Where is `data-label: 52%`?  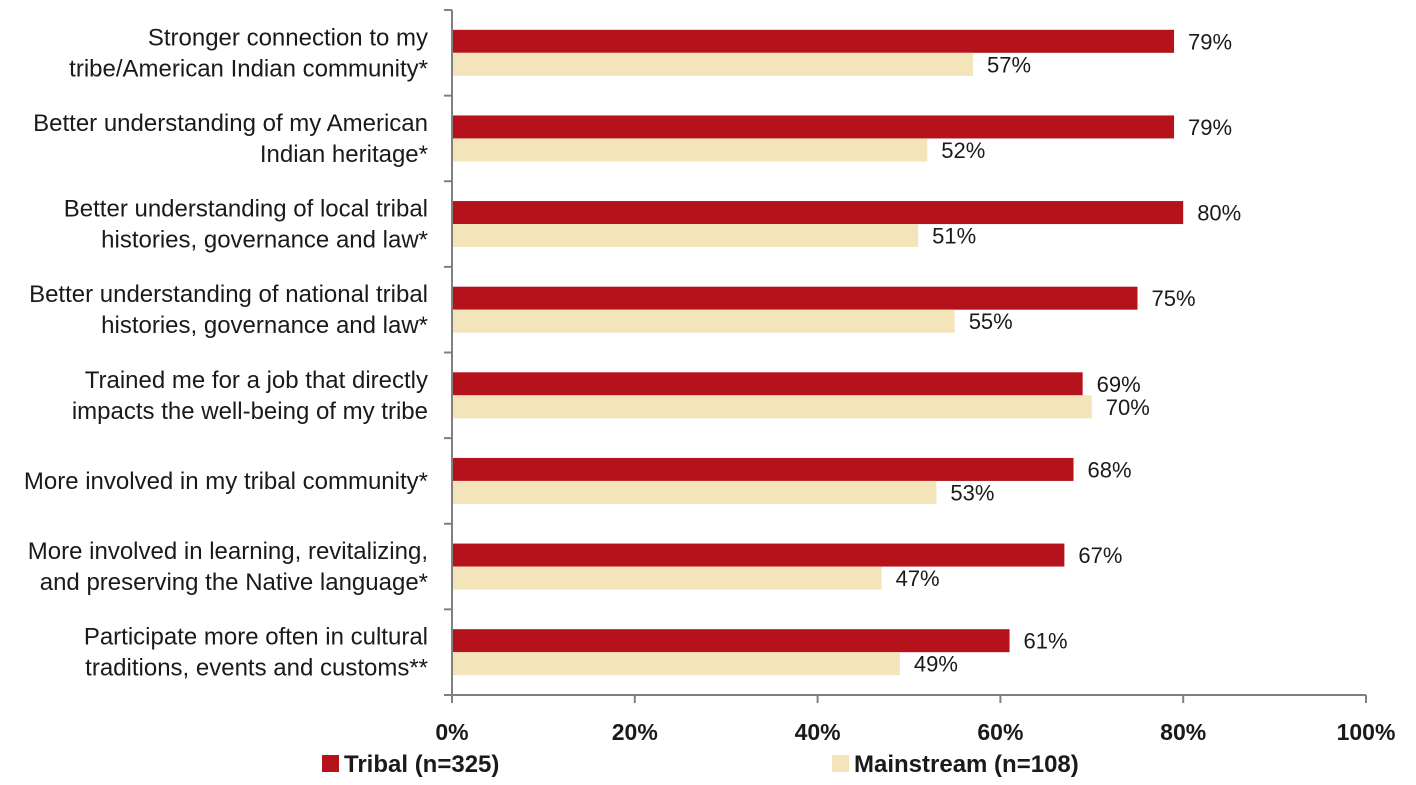 data-label: 52% is located at coordinates (963, 150).